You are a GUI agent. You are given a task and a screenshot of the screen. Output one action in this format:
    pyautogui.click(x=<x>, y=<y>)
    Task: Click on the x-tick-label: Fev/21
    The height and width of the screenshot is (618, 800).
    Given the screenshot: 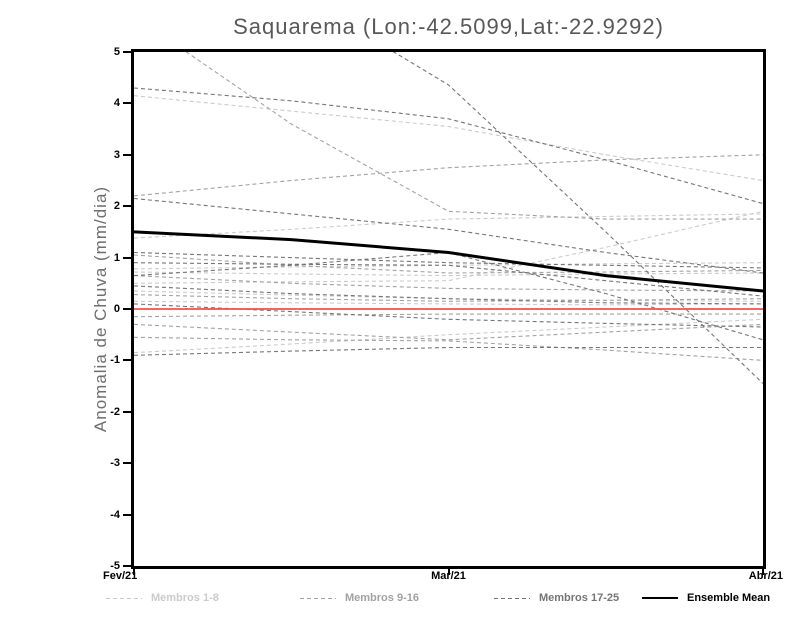 What is the action you would take?
    pyautogui.click(x=120, y=576)
    